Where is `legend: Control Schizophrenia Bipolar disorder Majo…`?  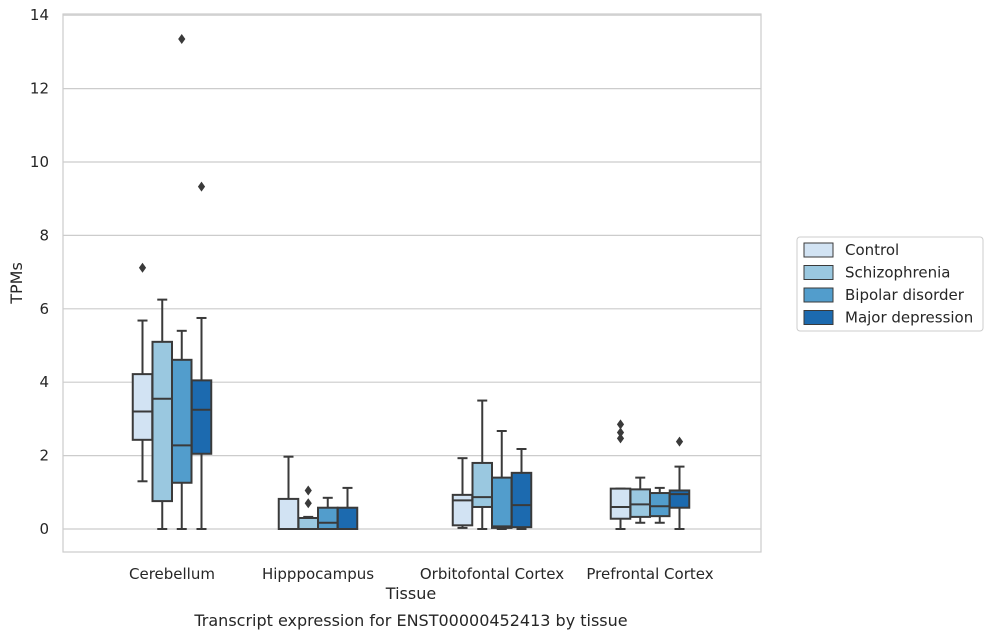 legend: Control Schizophrenia Bipolar disorder Majo… is located at coordinates (890, 284).